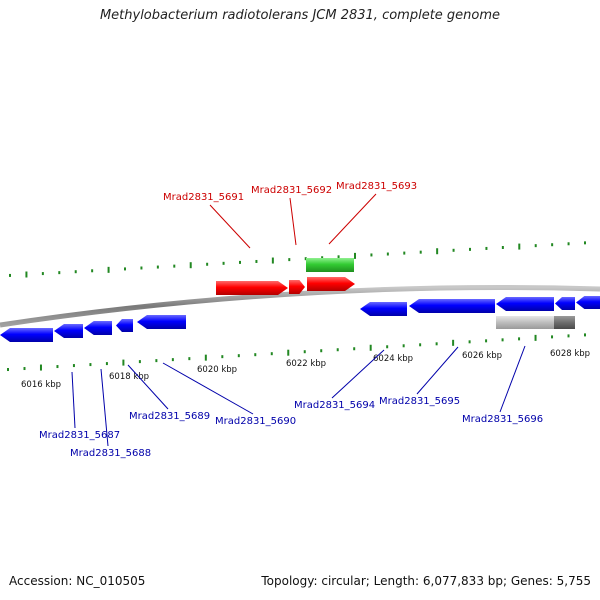 Image resolution: width=600 pixels, height=600 pixels. Describe the element at coordinates (564, 322) in the screenshot. I see `other-feature-dark` at that location.